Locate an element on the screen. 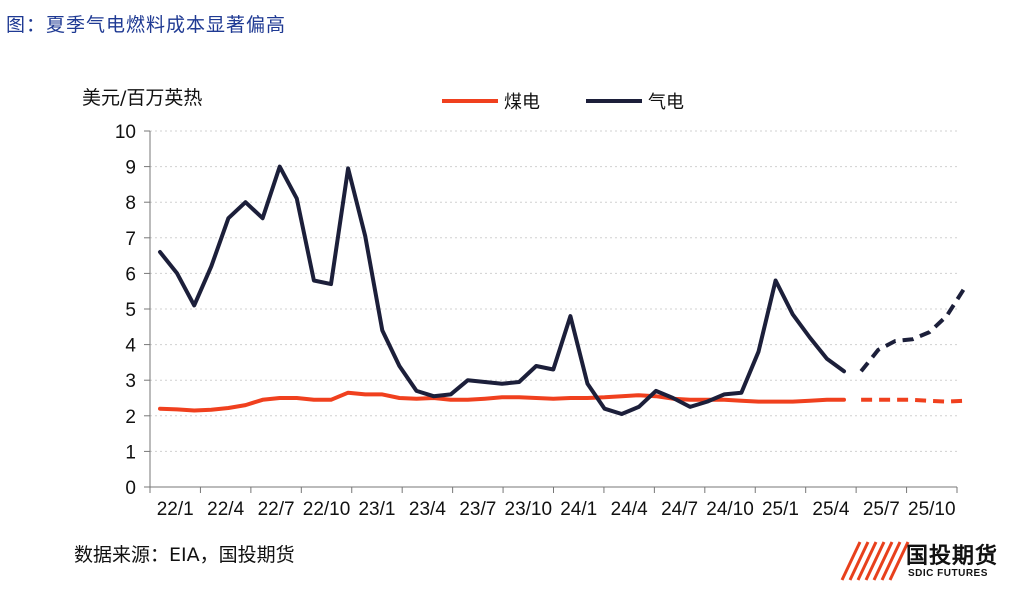 The image size is (1023, 604). x-tick-label: 23/7 is located at coordinates (477, 509).